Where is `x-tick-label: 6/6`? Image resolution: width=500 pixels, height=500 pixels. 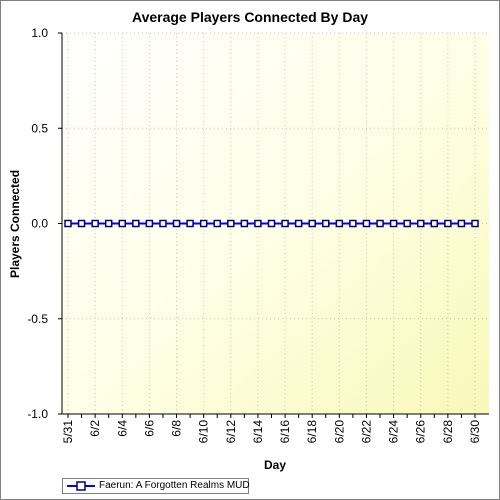 x-tick-label: 6/6 is located at coordinates (149, 428).